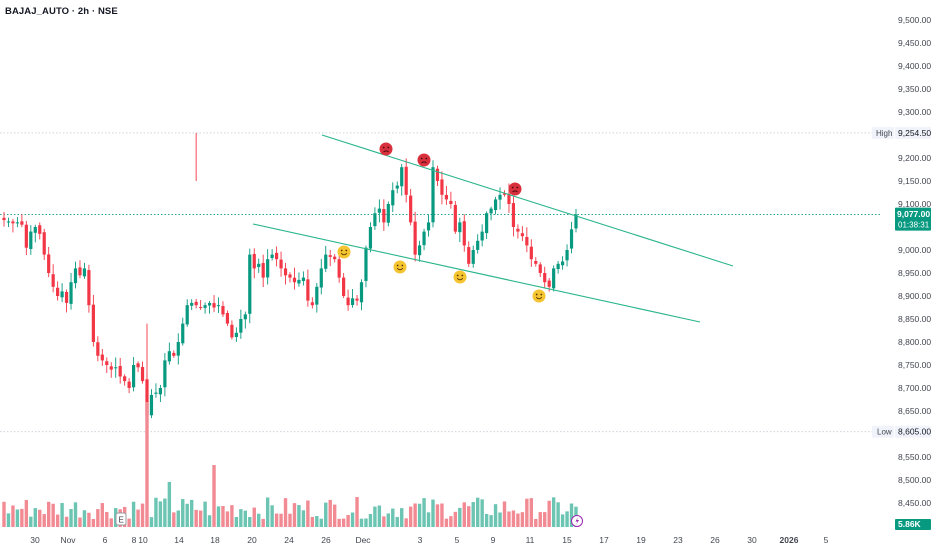 The width and height of the screenshot is (932, 555). Describe the element at coordinates (215, 540) in the screenshot. I see `time-tick-label: 18` at that location.